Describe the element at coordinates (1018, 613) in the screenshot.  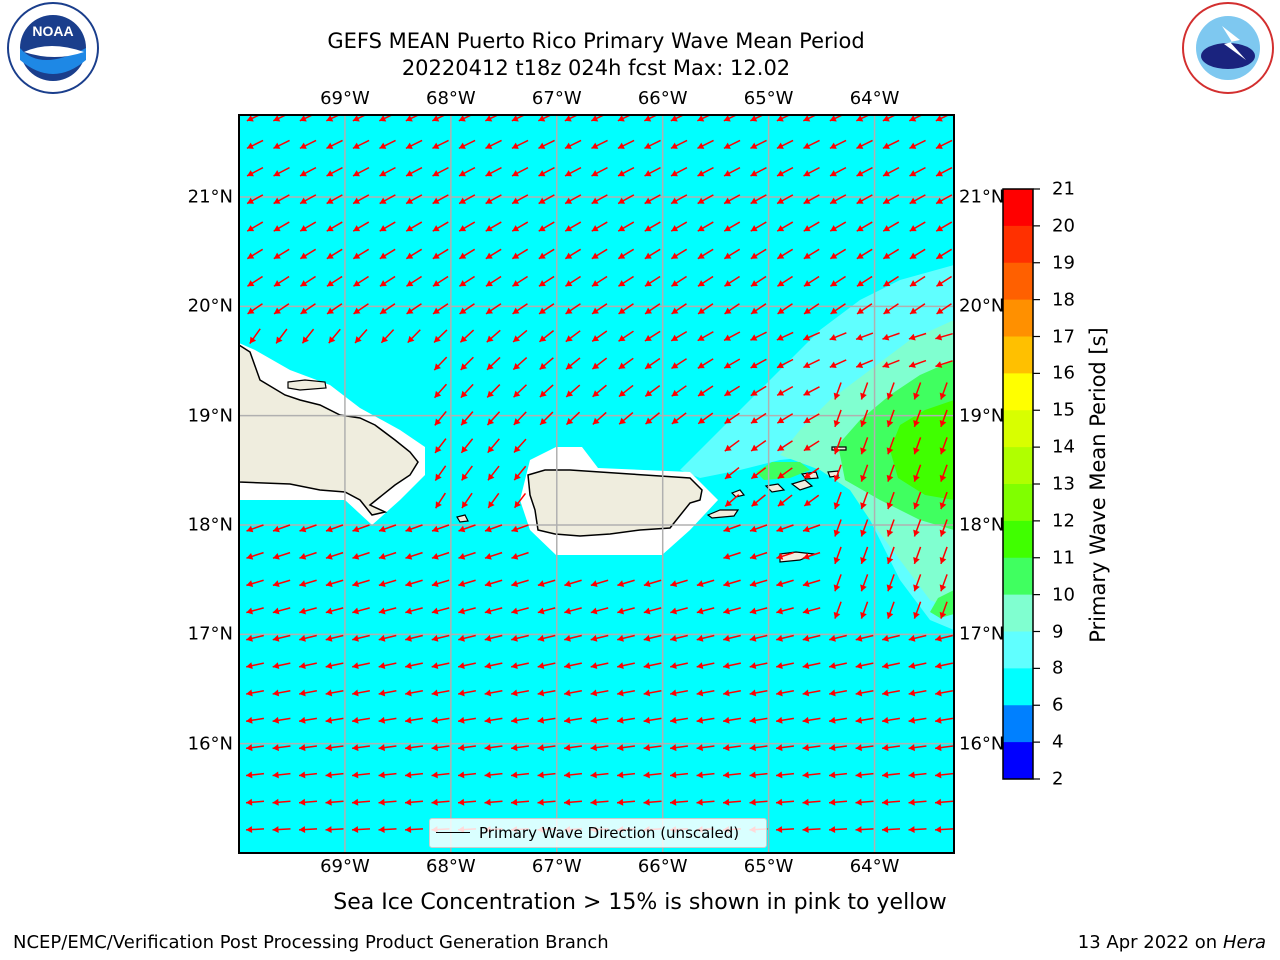
I see `colorbar-segment` at that location.